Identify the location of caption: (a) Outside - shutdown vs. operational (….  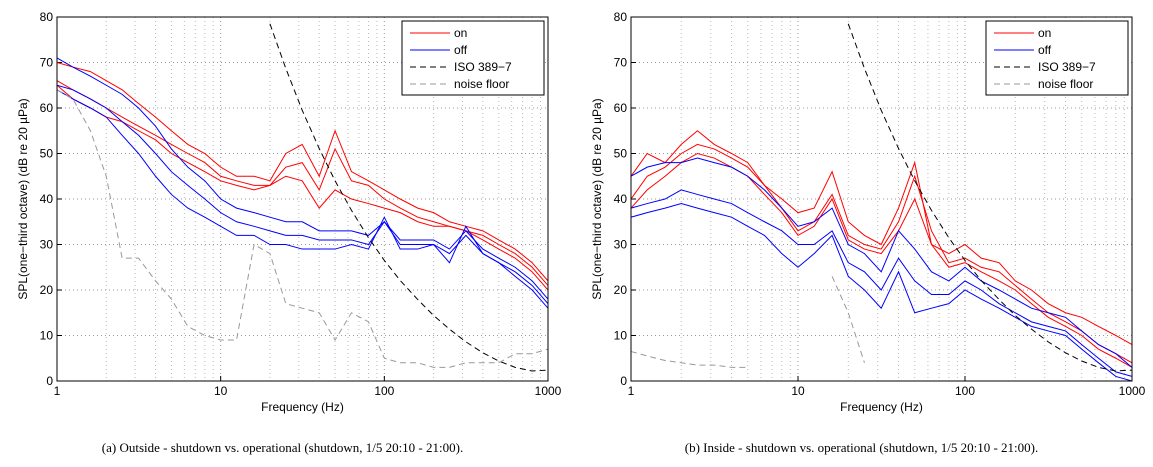
(282, 447).